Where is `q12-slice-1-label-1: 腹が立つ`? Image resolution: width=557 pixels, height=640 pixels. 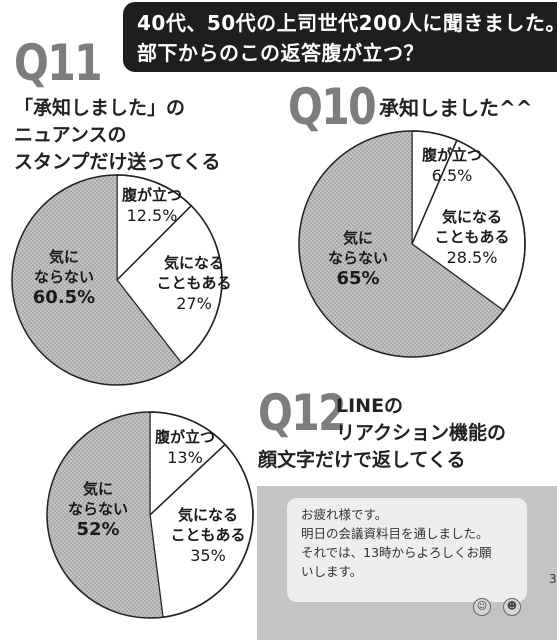 q12-slice-1-label-1: 腹が立つ is located at coordinates (185, 437).